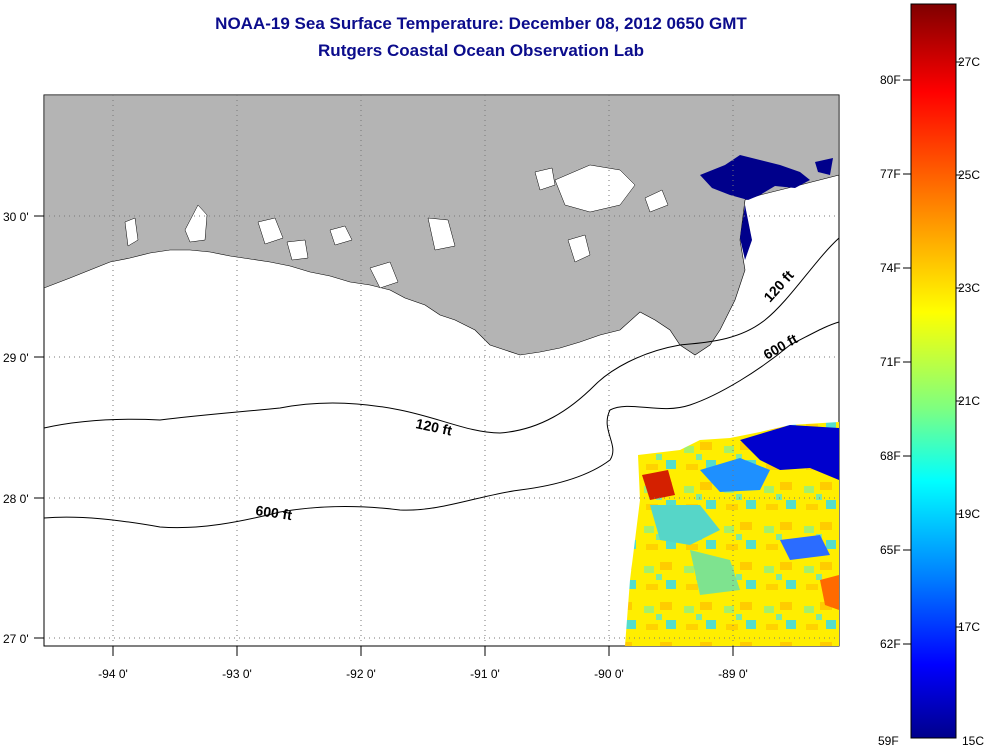  I want to click on sst-swath-features, so click(740, 517).